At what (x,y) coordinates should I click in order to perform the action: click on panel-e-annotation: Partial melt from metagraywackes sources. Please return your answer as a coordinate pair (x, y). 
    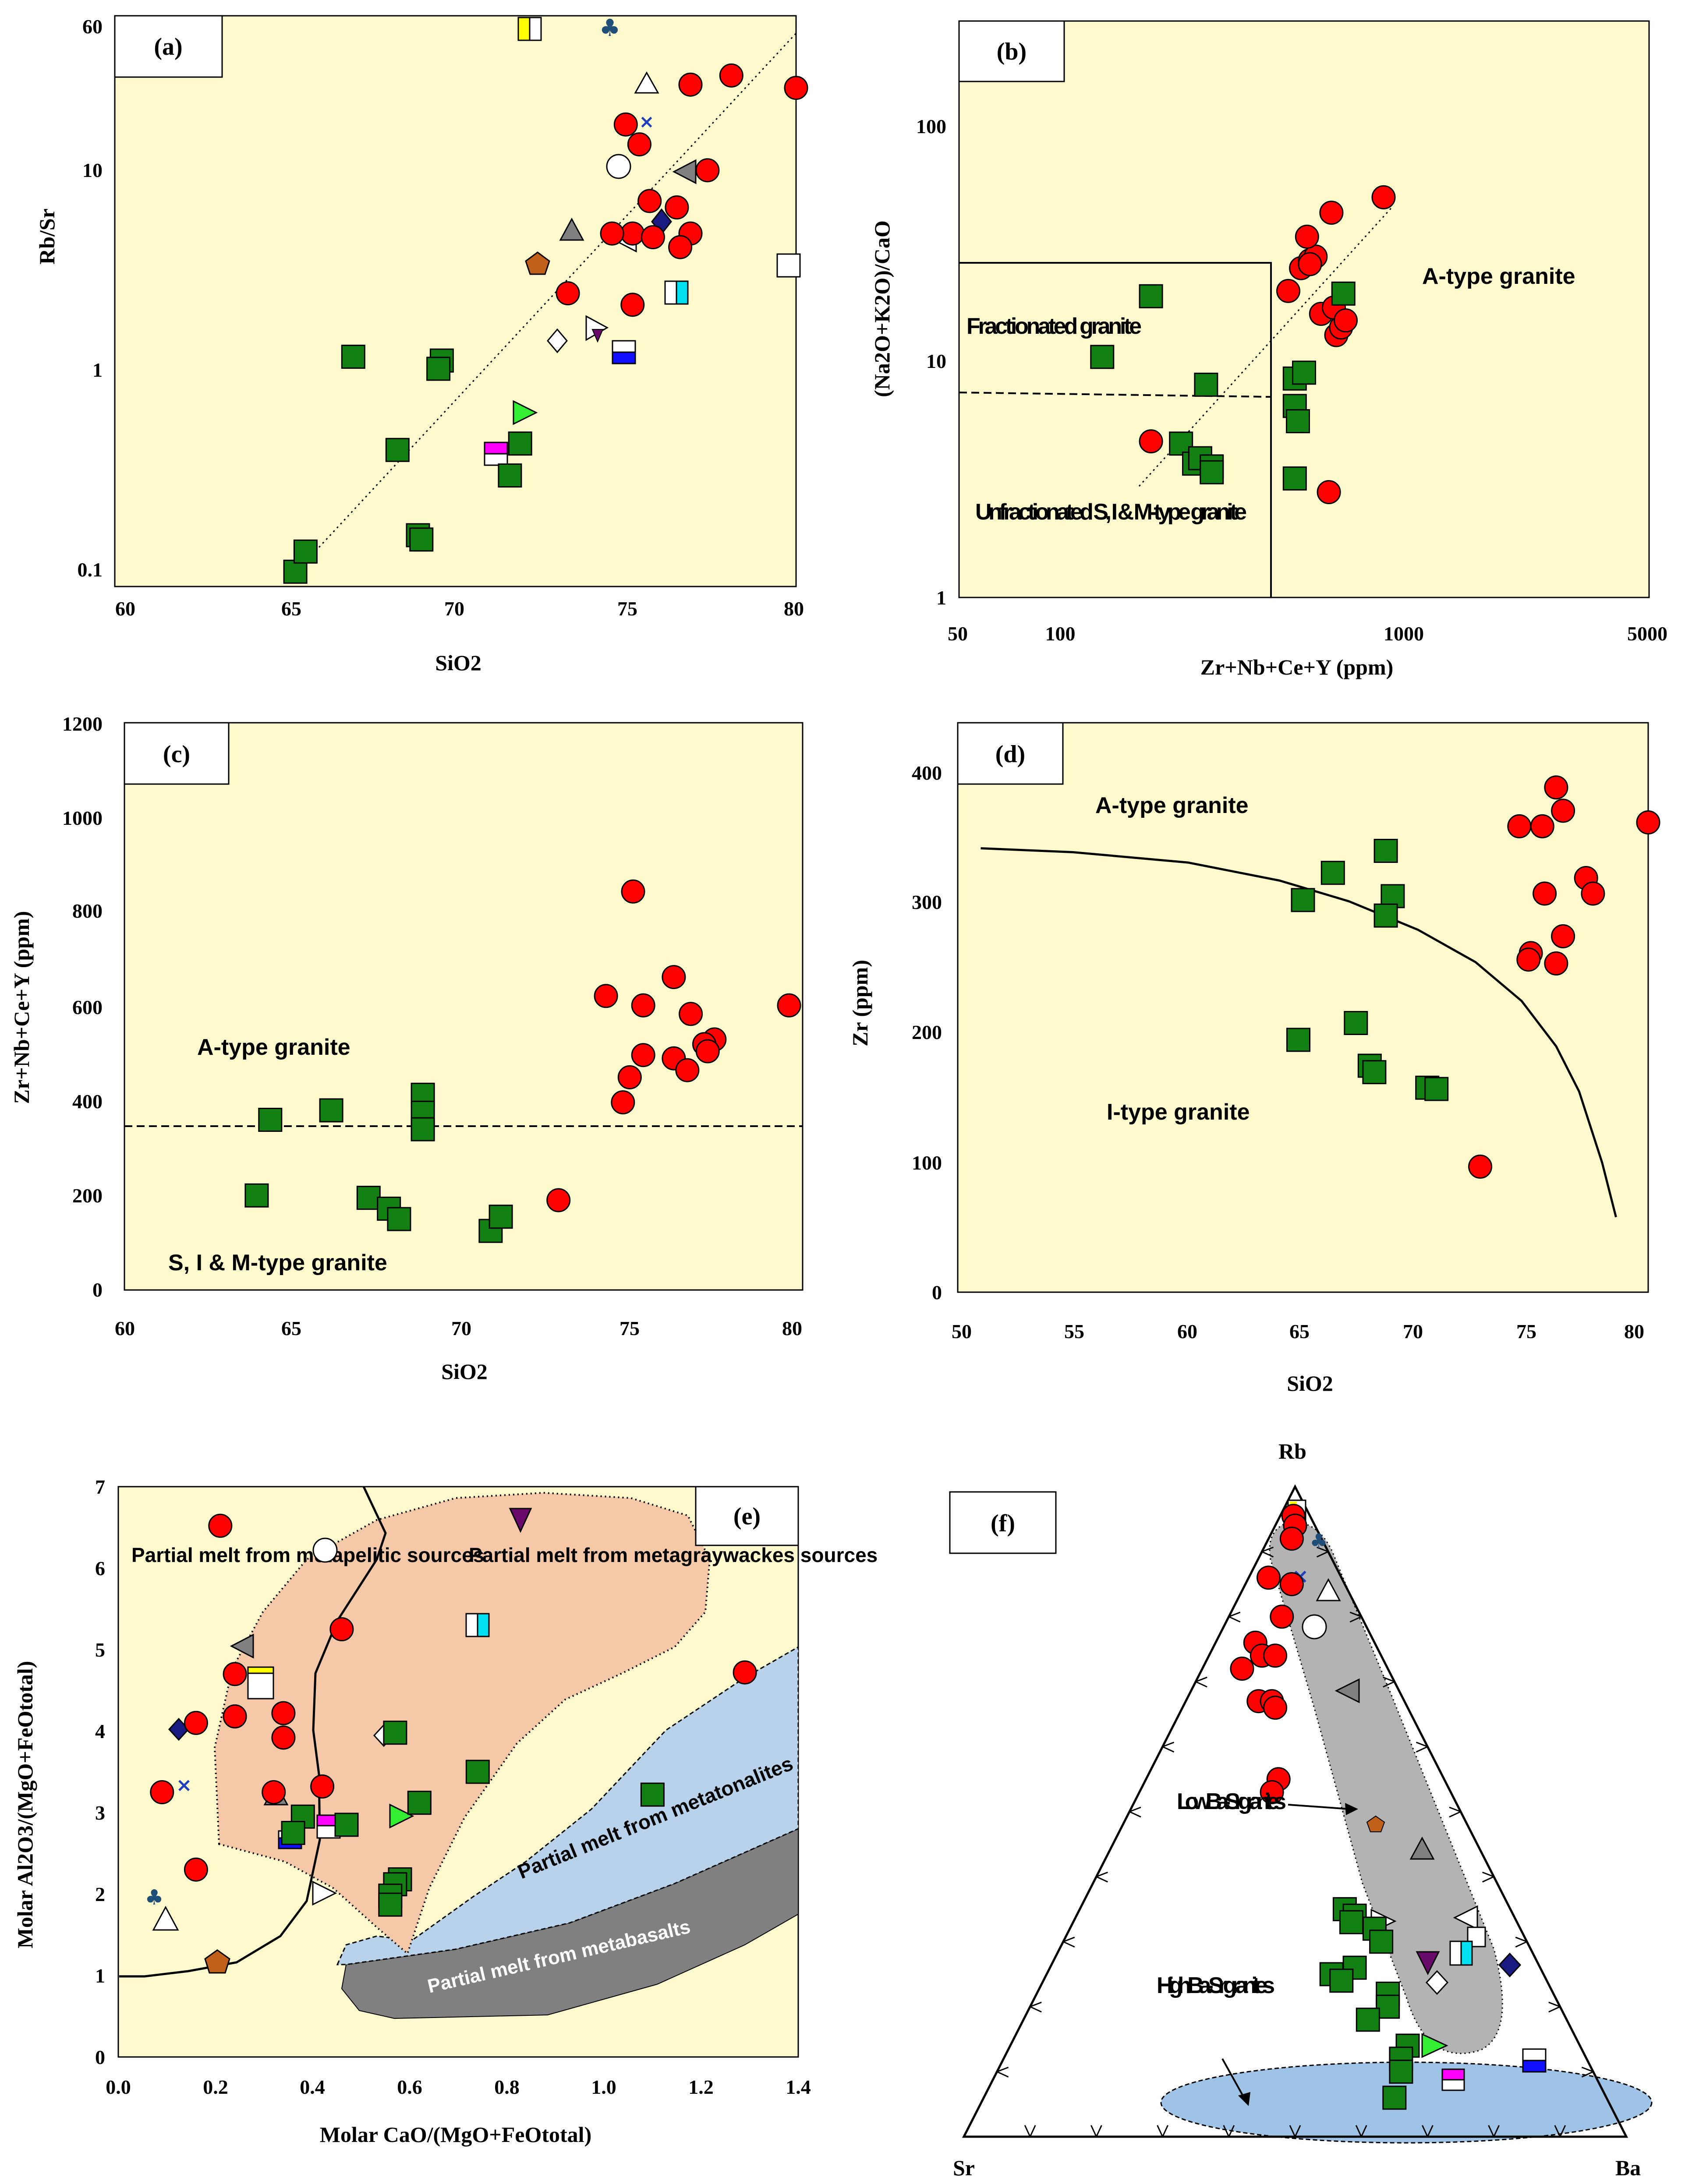
    Looking at the image, I should click on (673, 1555).